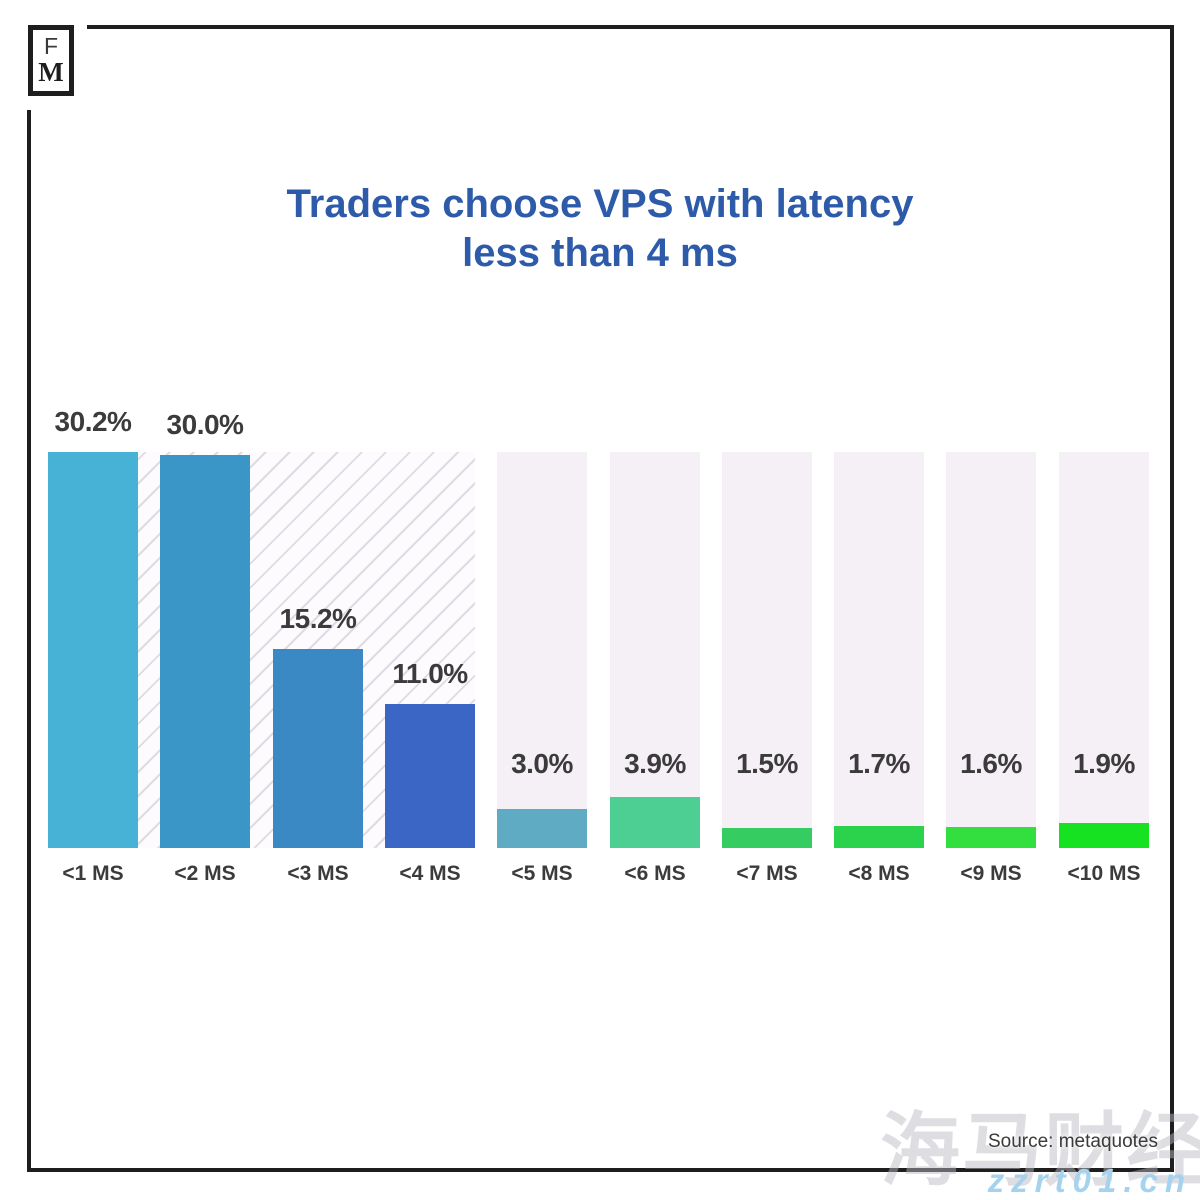 The height and width of the screenshot is (1200, 1200). What do you see at coordinates (600, 253) in the screenshot?
I see `chart-title-line2: less than 4 ms` at bounding box center [600, 253].